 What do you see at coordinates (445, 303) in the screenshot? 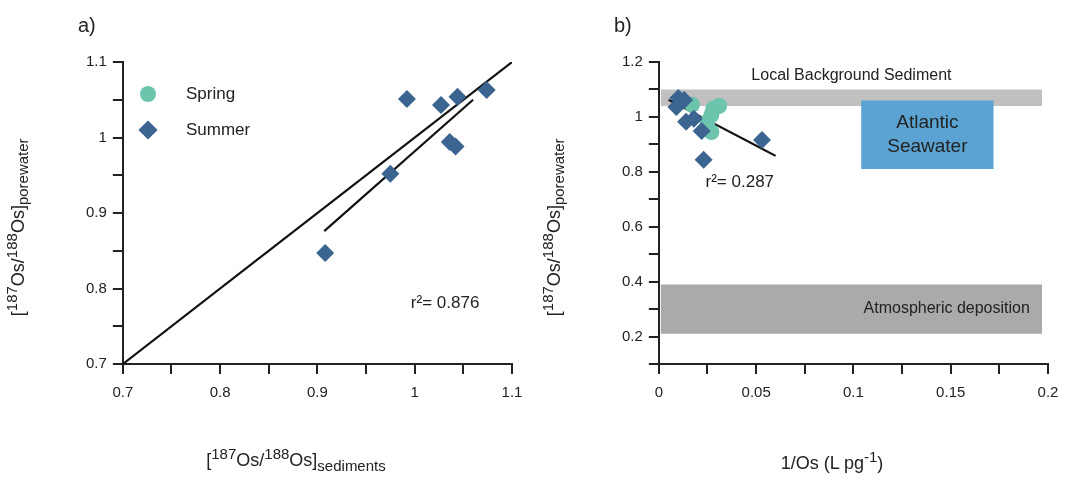
I see `annotation: r²= 0.876` at bounding box center [445, 303].